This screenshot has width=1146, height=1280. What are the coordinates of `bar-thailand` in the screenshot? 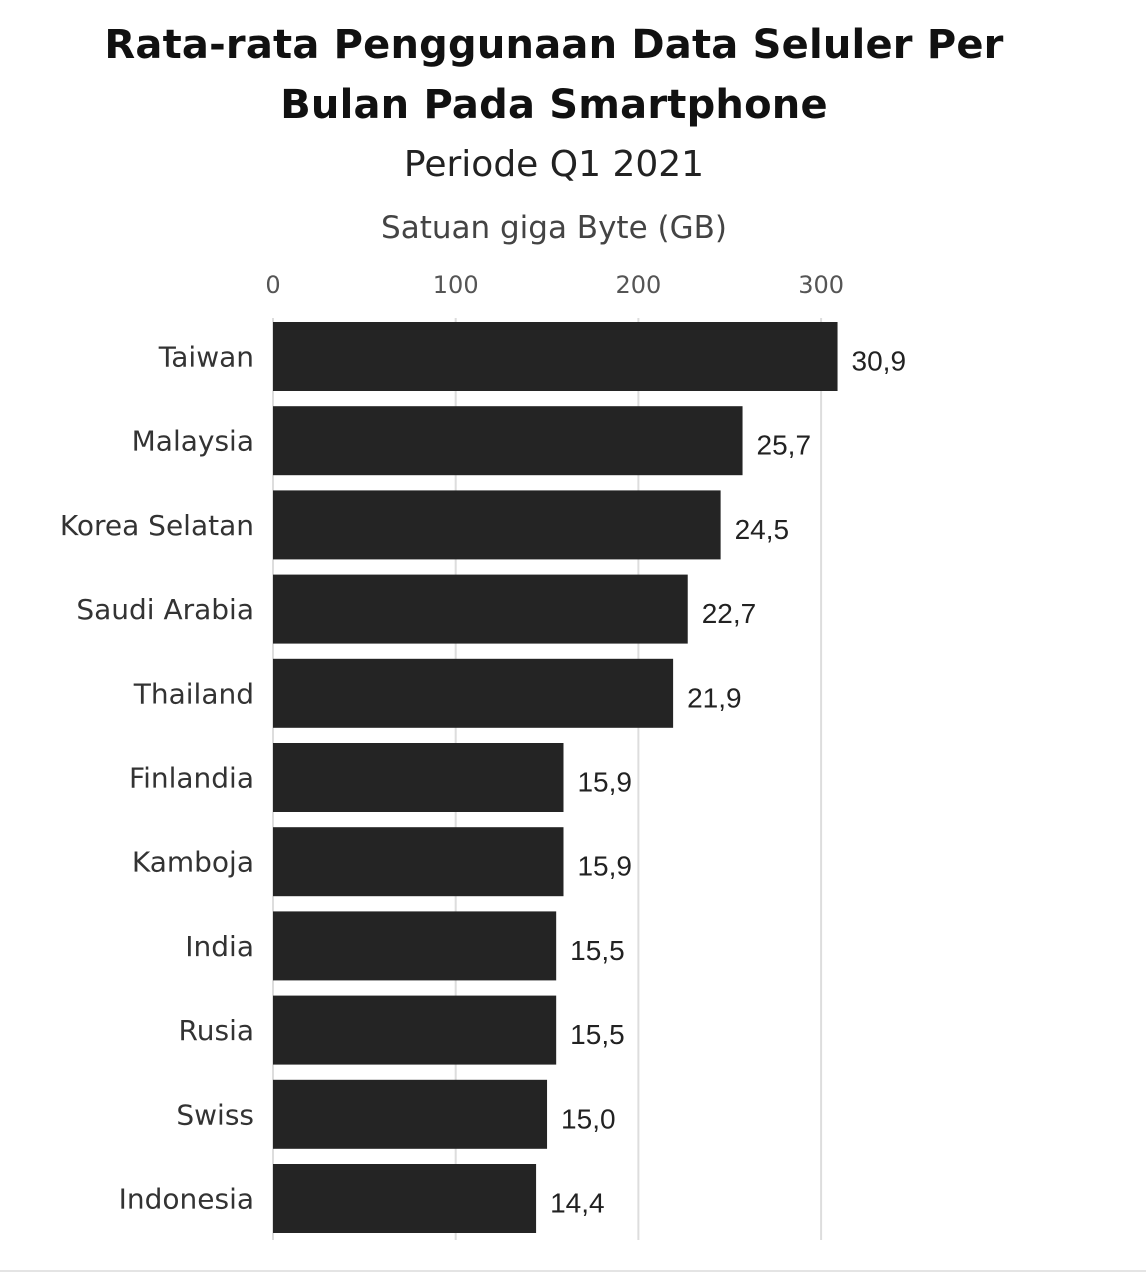 It's located at (473, 693).